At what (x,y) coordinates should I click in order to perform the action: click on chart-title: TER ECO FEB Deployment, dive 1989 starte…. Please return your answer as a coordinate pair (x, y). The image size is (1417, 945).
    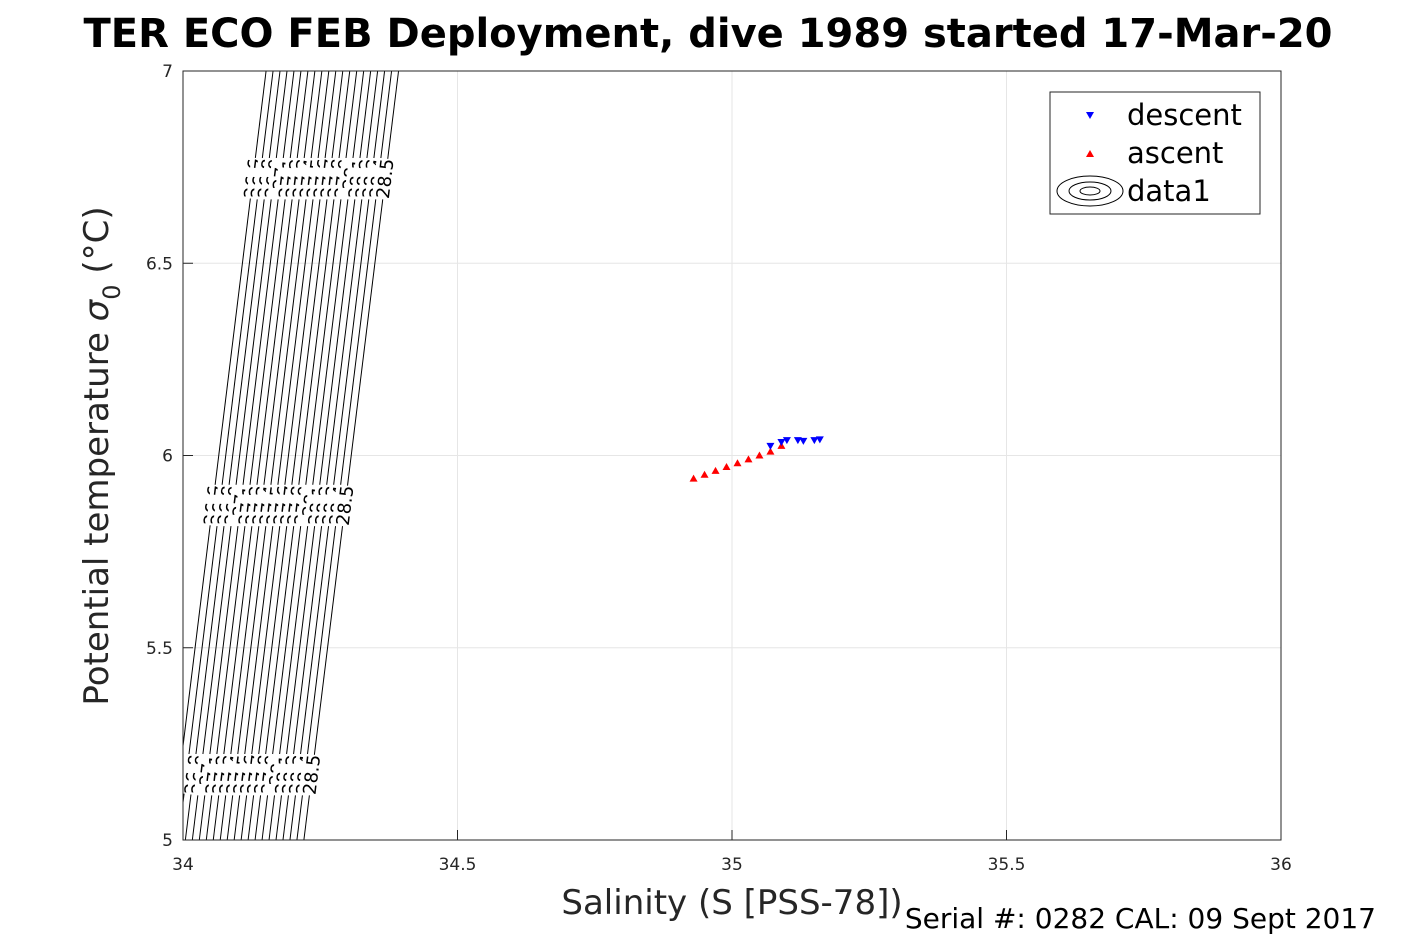
    Looking at the image, I should click on (707, 34).